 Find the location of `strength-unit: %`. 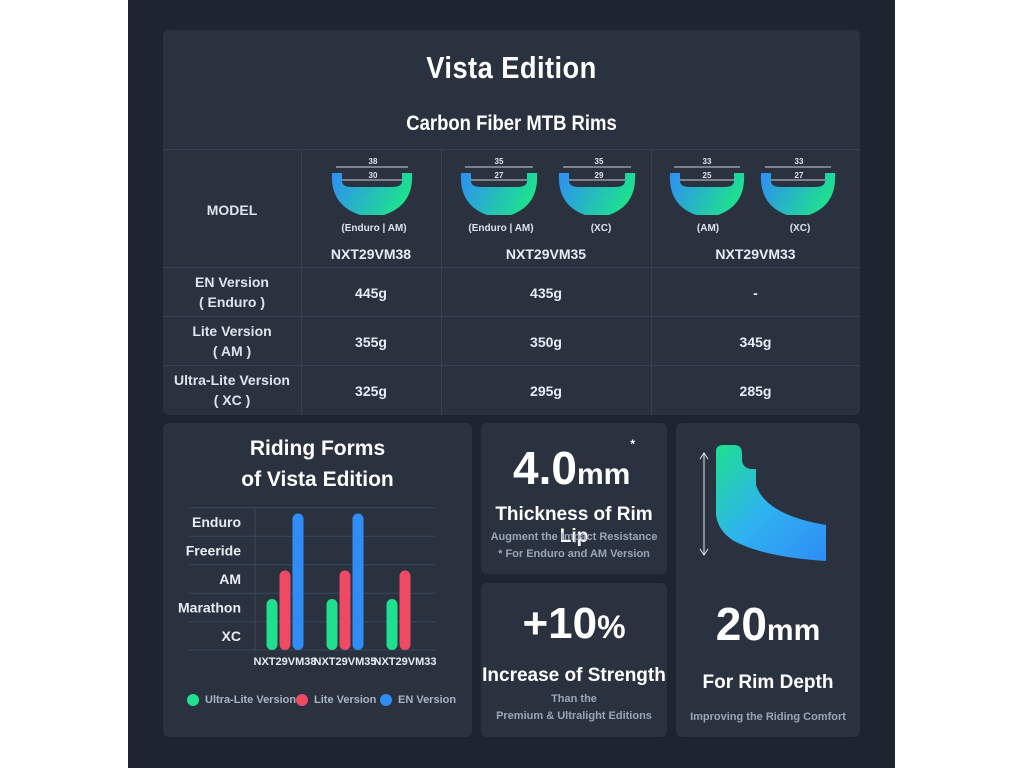

strength-unit: % is located at coordinates (611, 627).